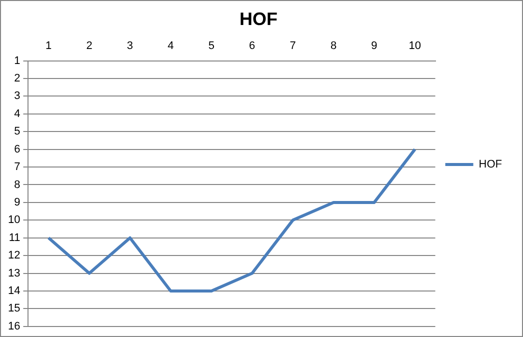  Describe the element at coordinates (252, 46) in the screenshot. I see `x-tick-label: 6` at that location.